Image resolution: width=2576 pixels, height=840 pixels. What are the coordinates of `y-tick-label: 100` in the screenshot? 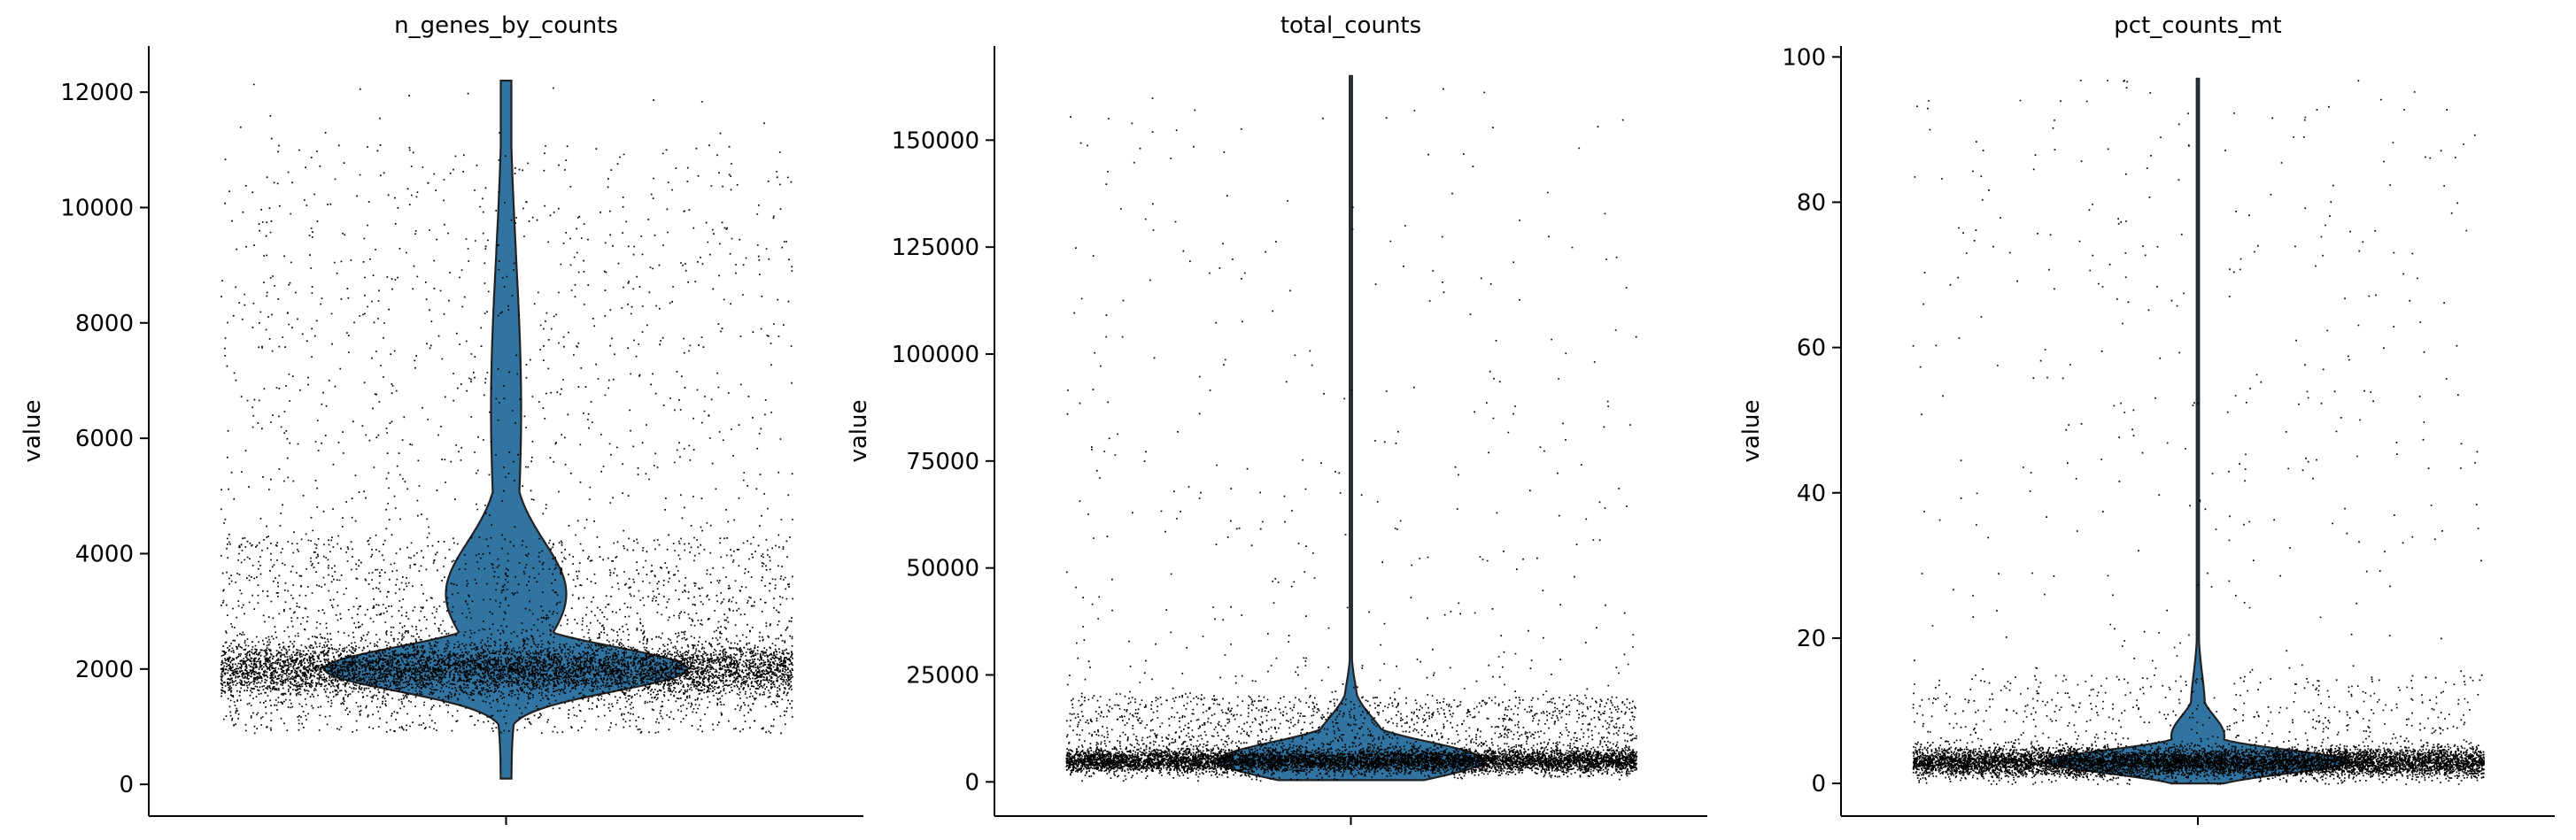 It's located at (1804, 57).